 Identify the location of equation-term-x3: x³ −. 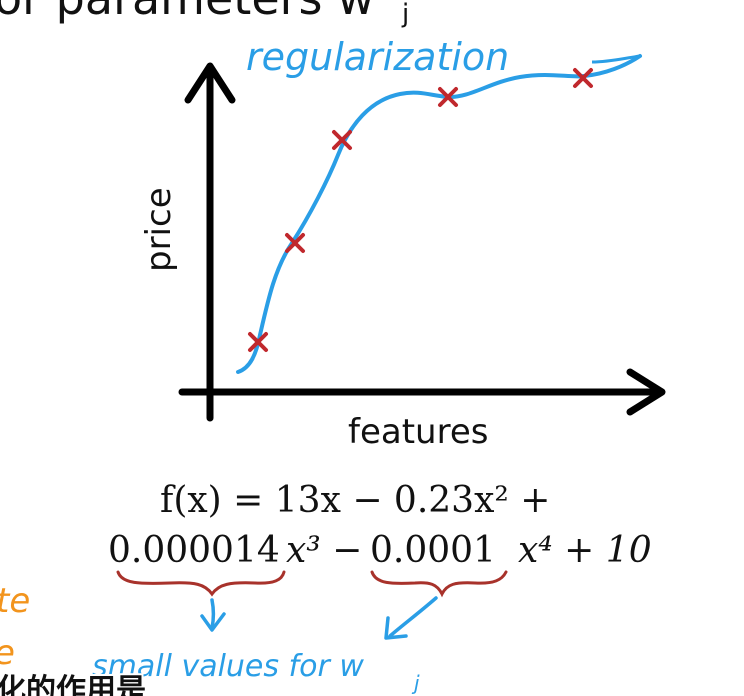
(324, 550).